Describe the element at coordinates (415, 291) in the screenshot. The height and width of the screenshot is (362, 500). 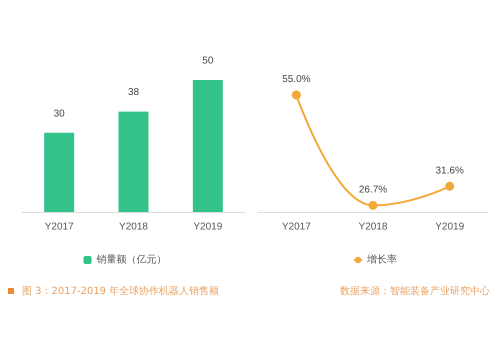
I see `source-note: 数据来源：智能装备产业研究中心` at that location.